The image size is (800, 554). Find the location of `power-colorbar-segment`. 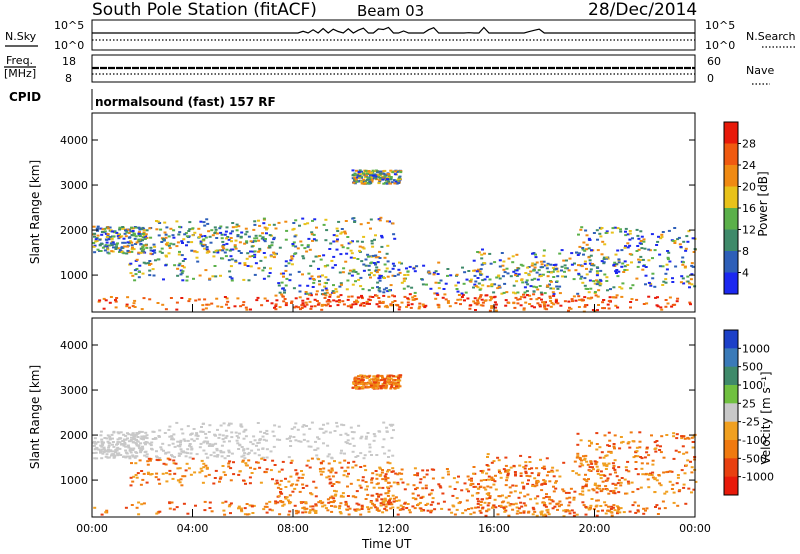

power-colorbar-segment is located at coordinates (731, 219).